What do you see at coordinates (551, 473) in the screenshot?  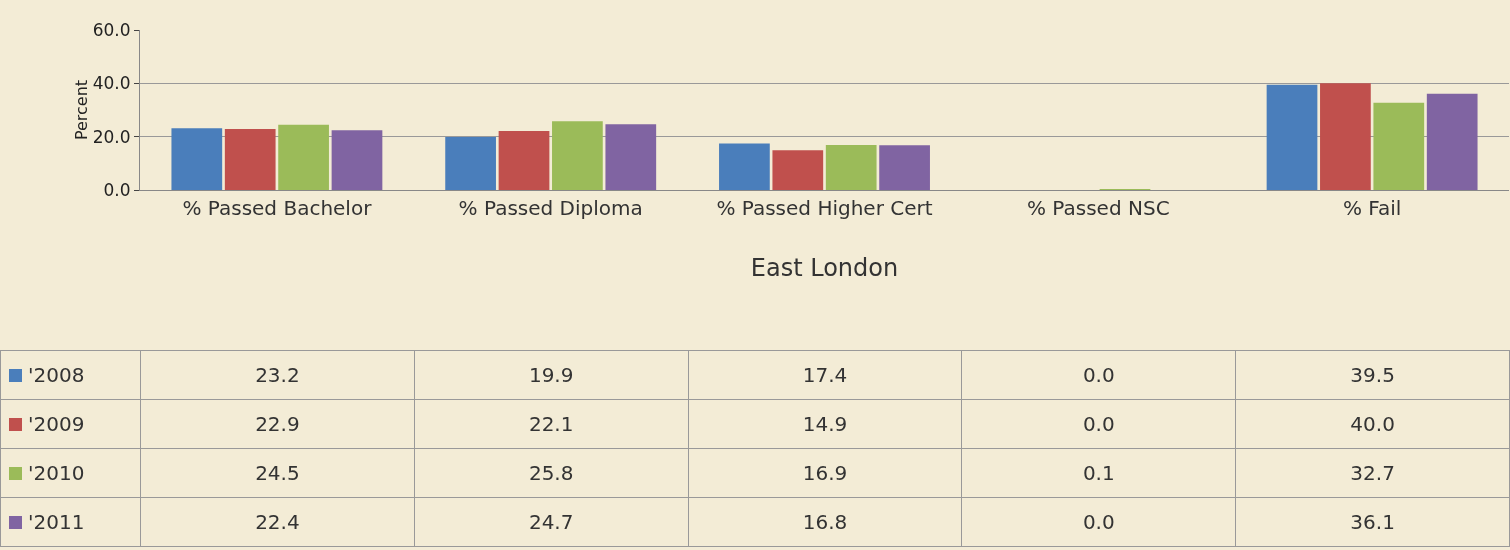 I see `data-label: 25.8` at bounding box center [551, 473].